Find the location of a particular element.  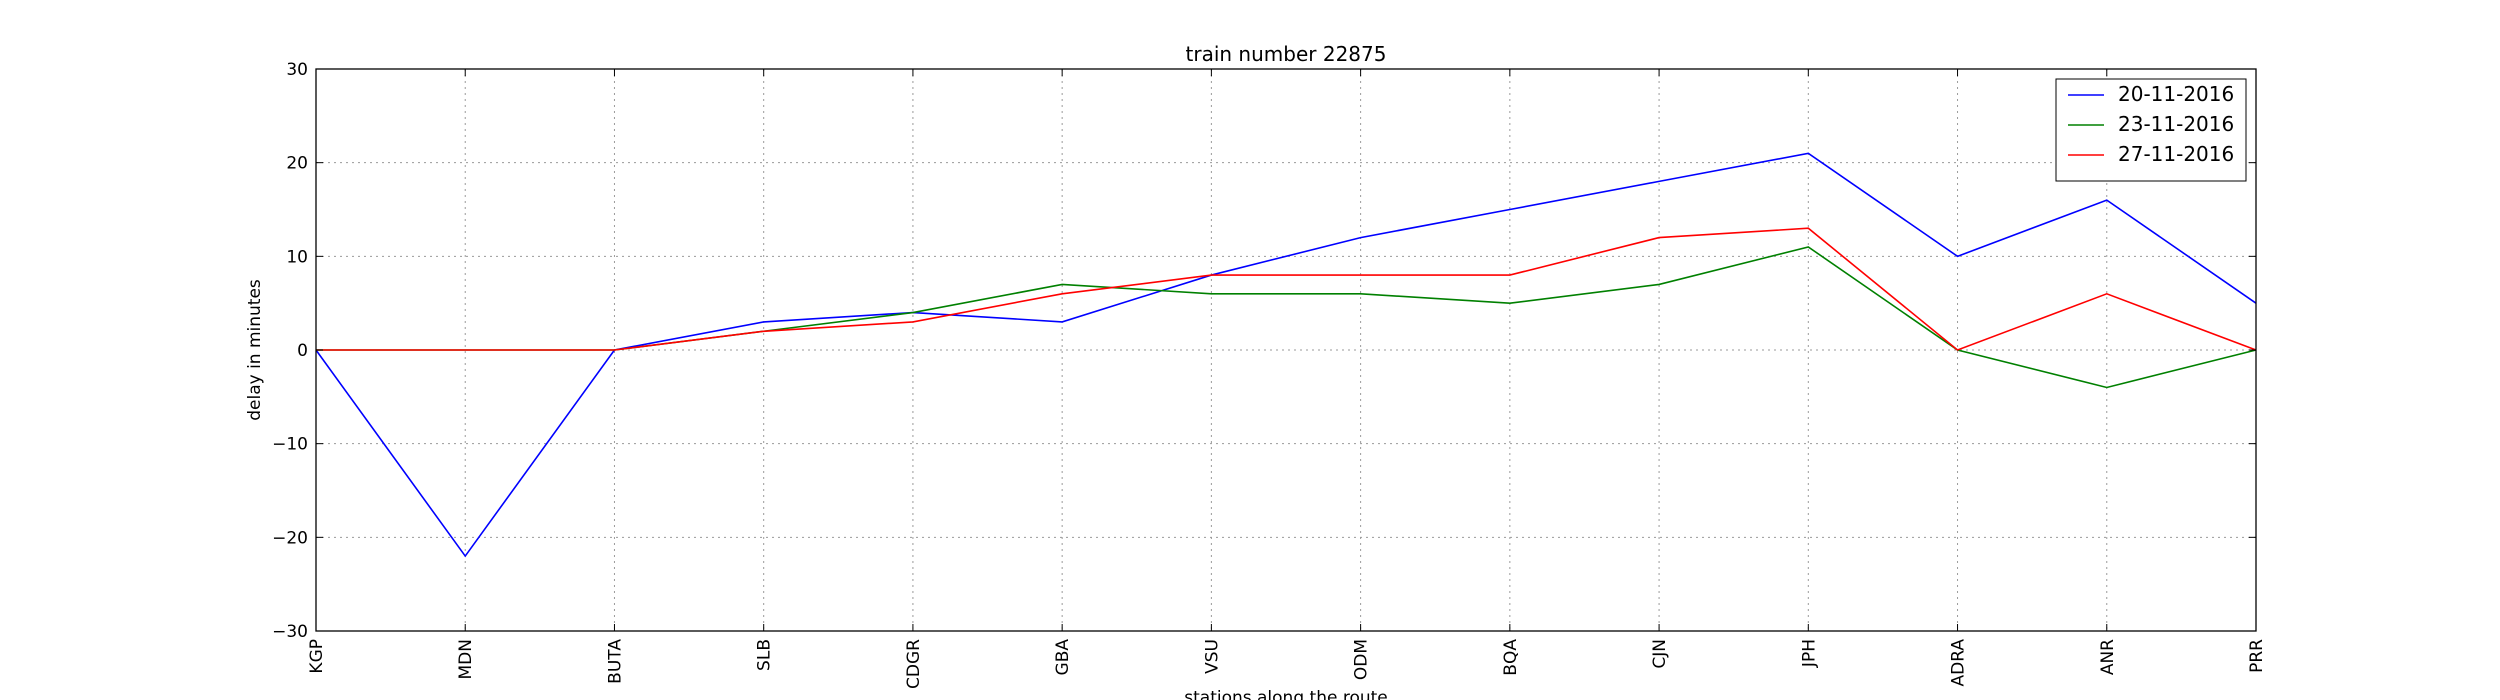

y-tick-label: 10 is located at coordinates (297, 257).